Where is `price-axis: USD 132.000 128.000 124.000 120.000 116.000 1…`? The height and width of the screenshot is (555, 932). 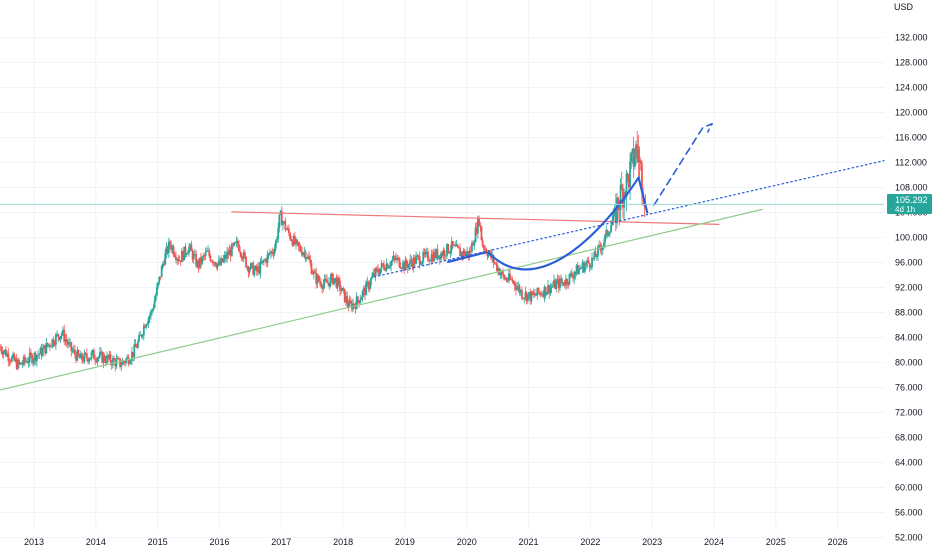 price-axis: USD 132.000 128.000 124.000 120.000 116.000 1… is located at coordinates (911, 272).